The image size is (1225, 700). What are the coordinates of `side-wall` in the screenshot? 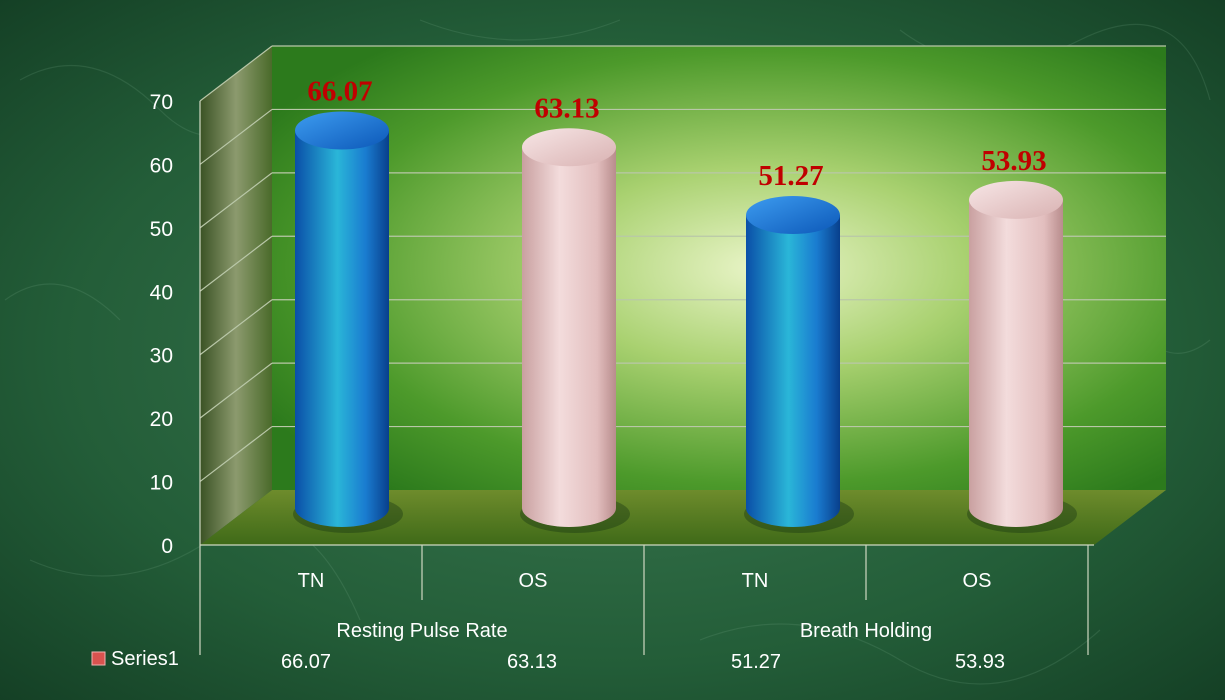 It's located at (236, 295).